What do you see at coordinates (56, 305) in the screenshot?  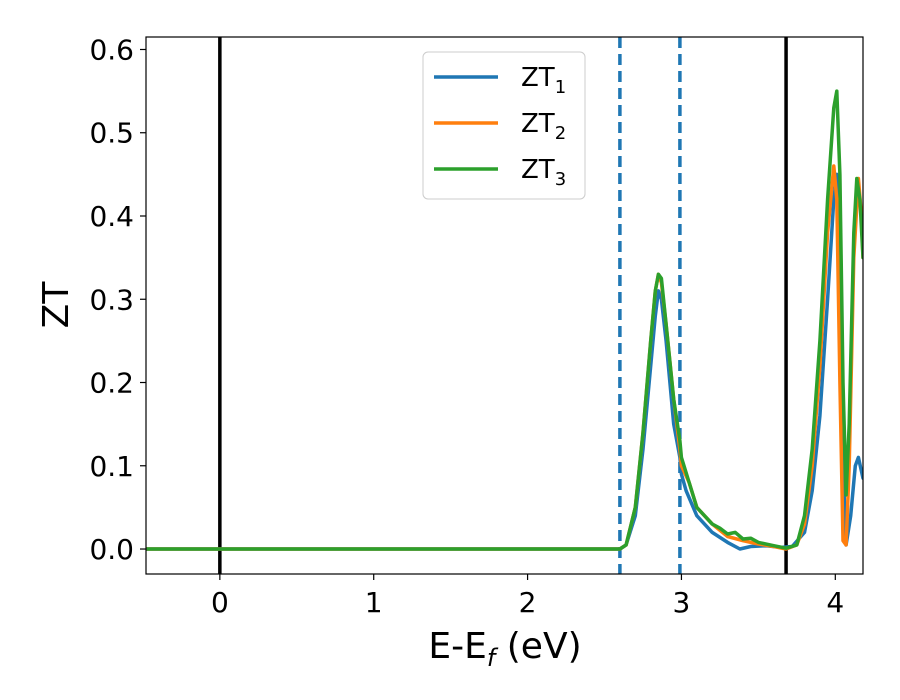 I see `y-axis-label: ZT` at bounding box center [56, 305].